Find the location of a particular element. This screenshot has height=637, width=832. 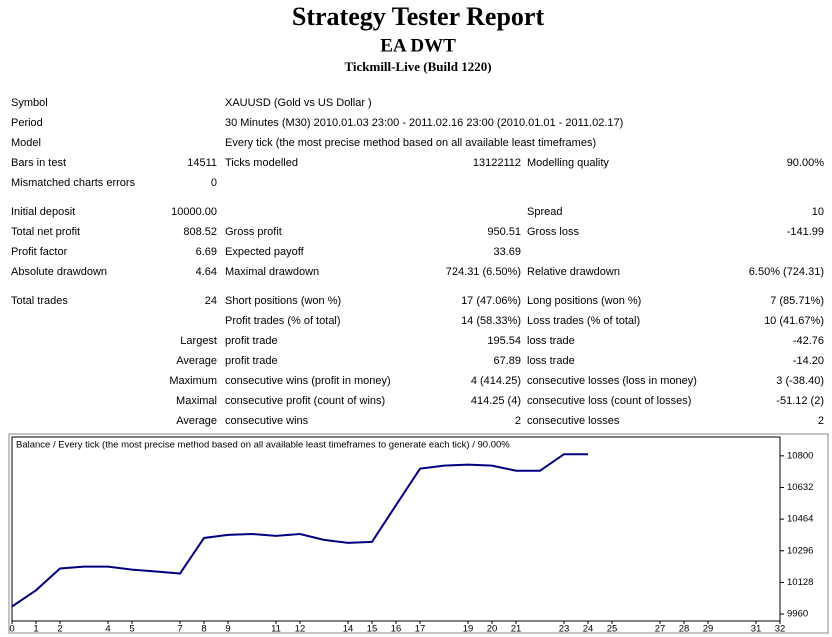

x-tick-label: 2 is located at coordinates (59, 629).